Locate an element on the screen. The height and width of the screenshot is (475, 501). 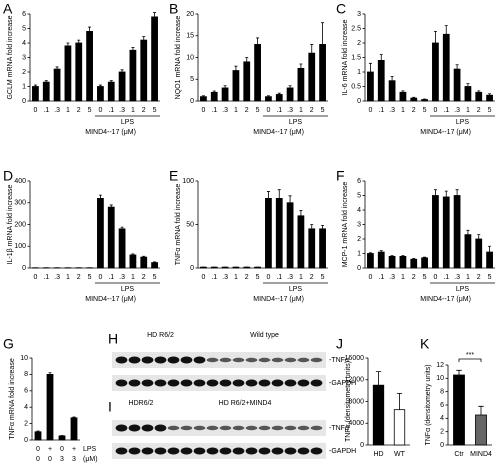
annotation: *** is located at coordinates (470, 355).